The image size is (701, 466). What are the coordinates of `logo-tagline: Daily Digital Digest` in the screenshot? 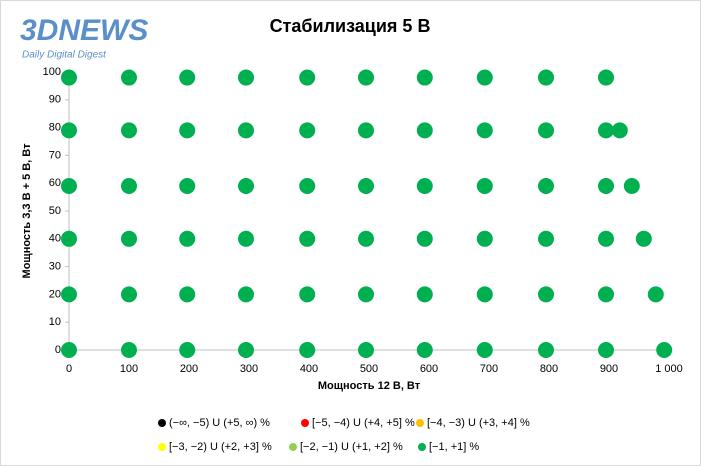 It's located at (64, 55).